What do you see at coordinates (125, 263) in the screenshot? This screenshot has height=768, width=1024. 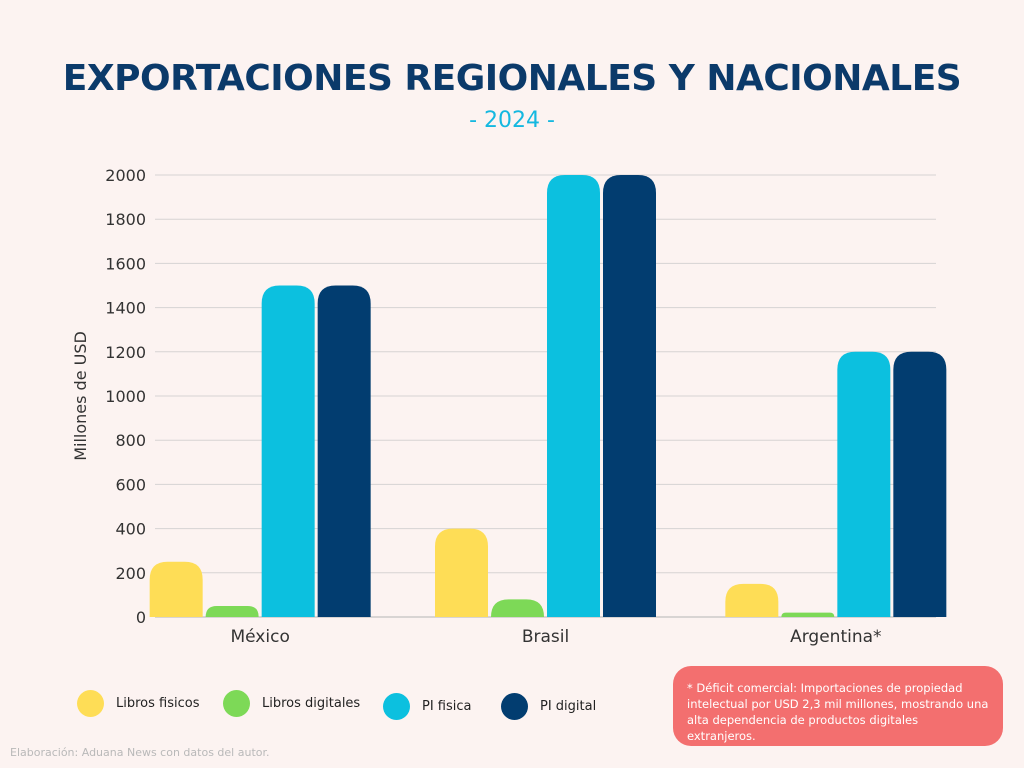 I see `y-tick-label: 1600` at bounding box center [125, 263].